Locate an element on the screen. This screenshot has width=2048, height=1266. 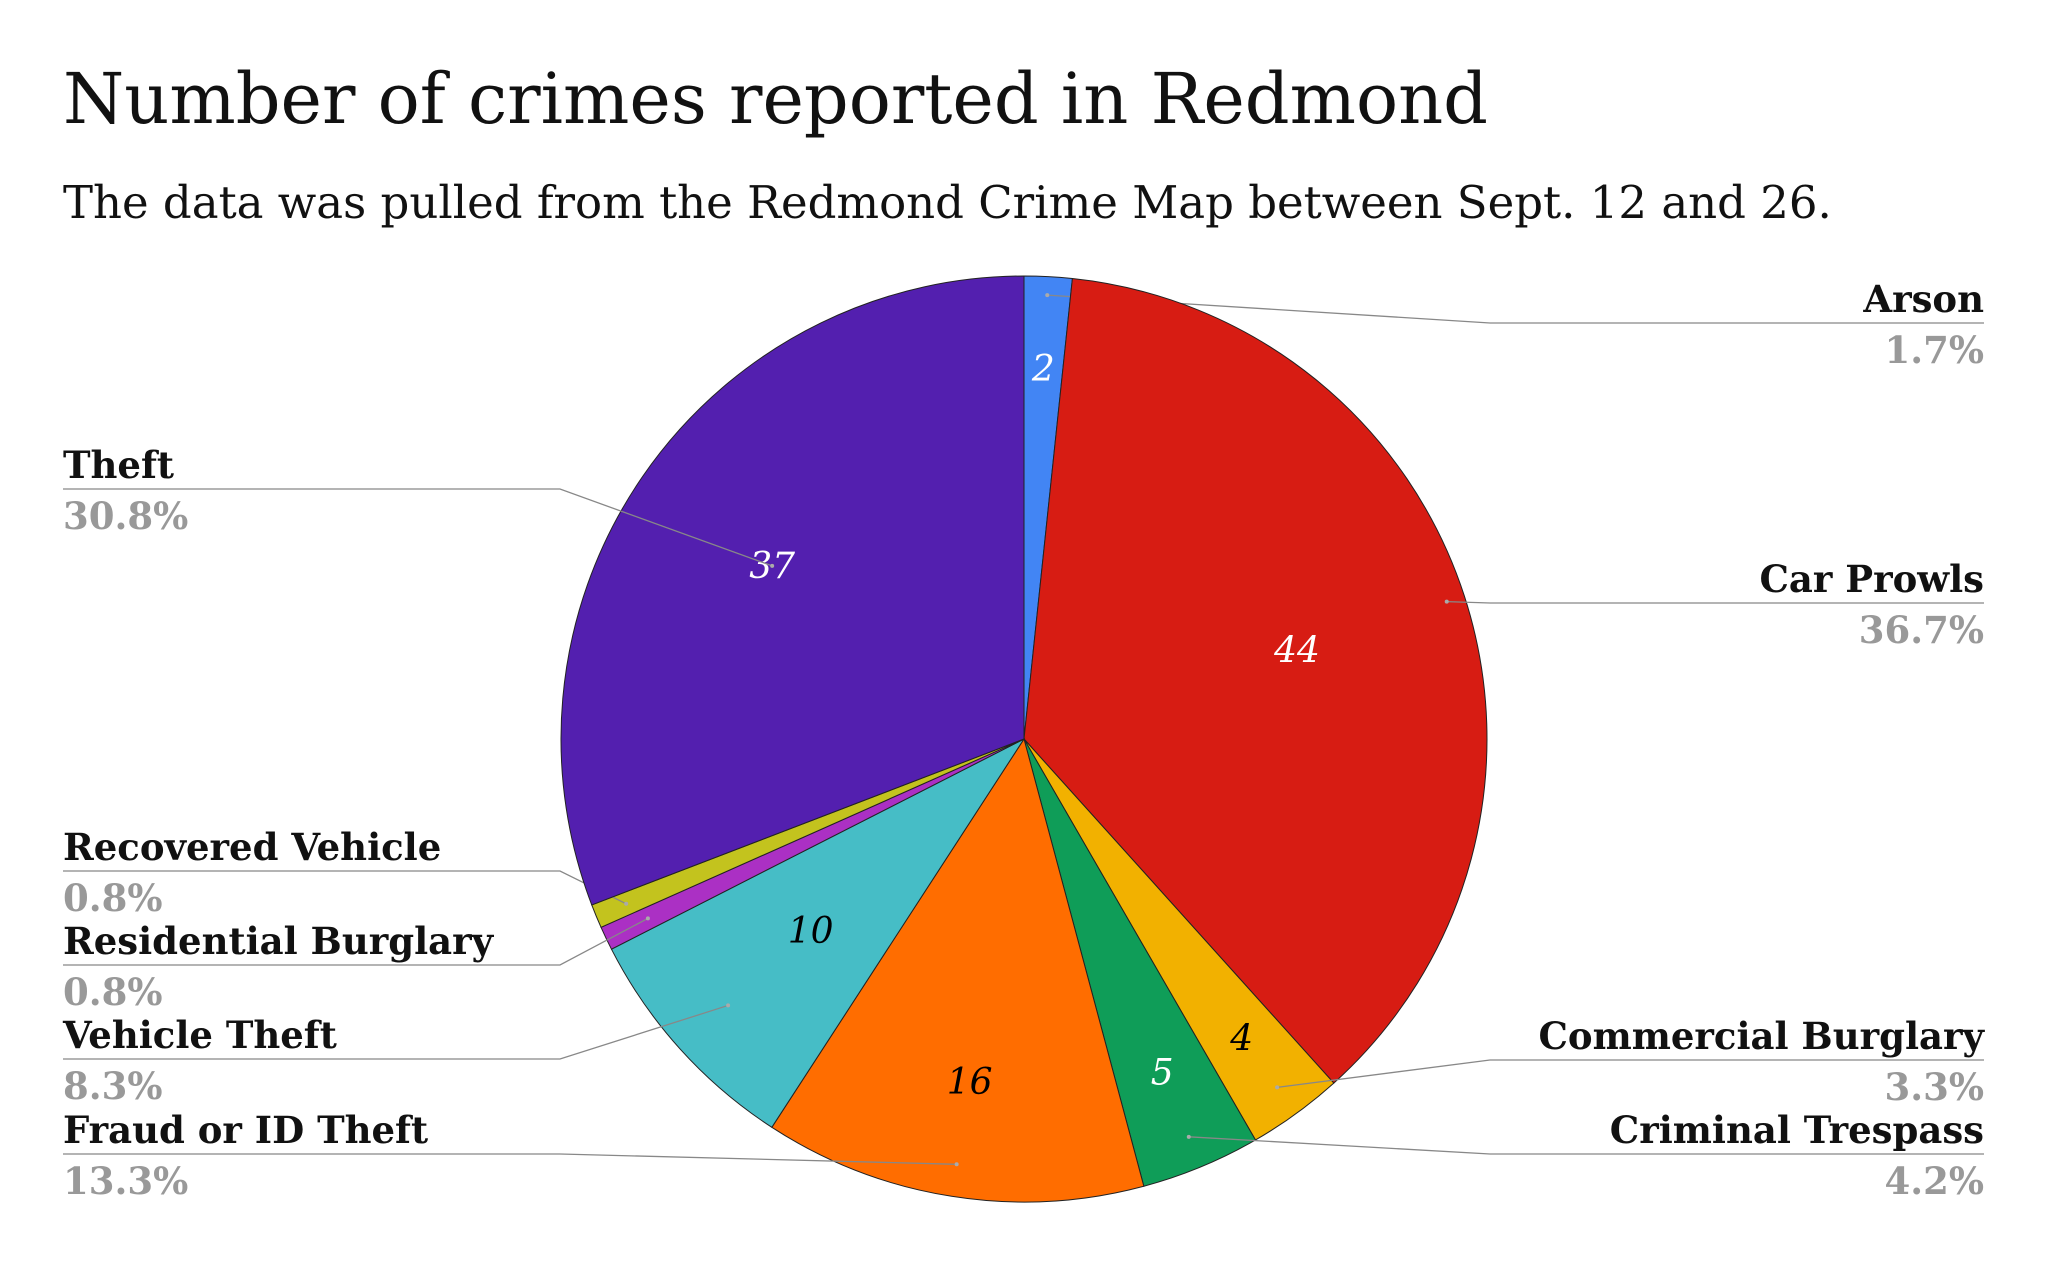
slice-value-label: 5 is located at coordinates (1162, 1073).